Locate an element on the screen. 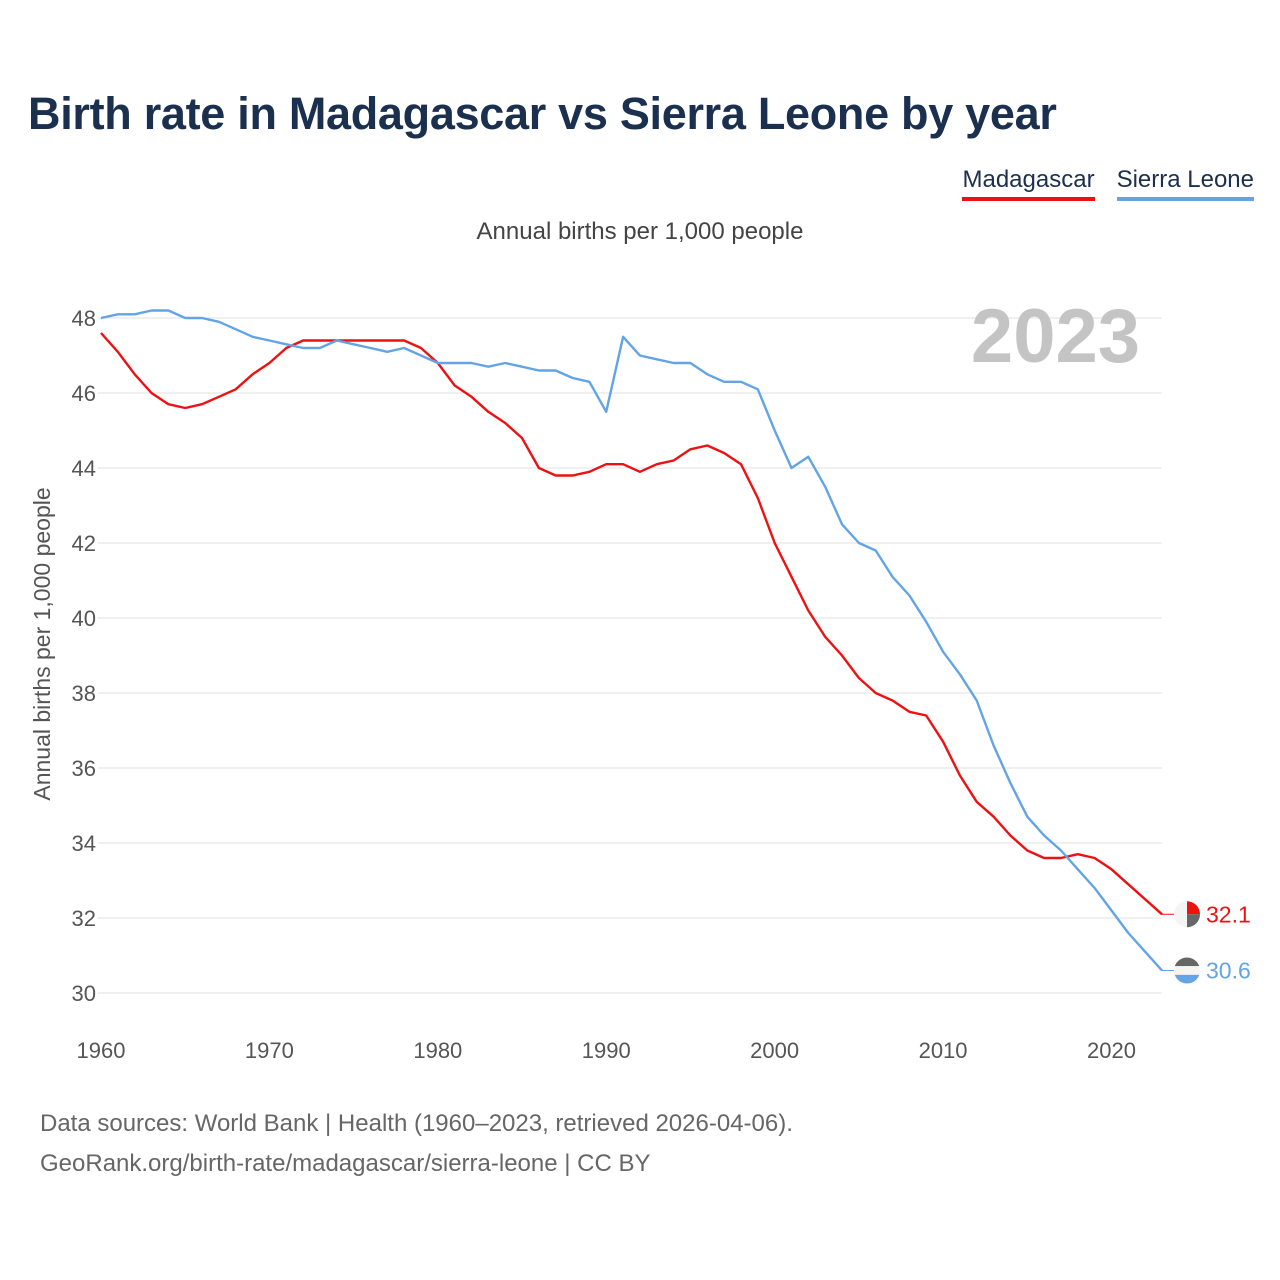 This screenshot has height=1280, width=1280. y-tick-label: 44 is located at coordinates (84, 468).